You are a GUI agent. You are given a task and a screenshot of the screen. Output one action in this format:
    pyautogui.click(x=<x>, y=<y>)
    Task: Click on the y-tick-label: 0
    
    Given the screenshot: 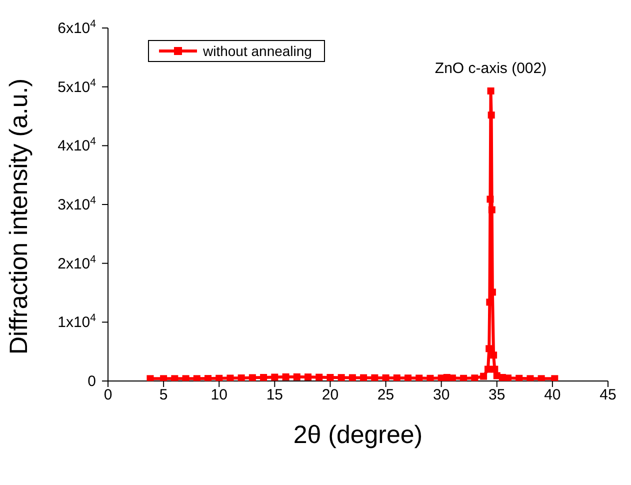 What is the action you would take?
    pyautogui.click(x=92, y=381)
    